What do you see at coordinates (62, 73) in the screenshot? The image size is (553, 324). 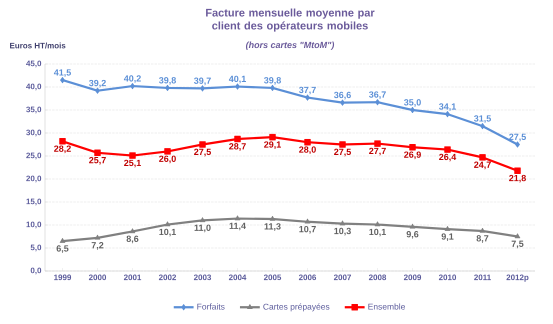 I see `data-label: 41,5` at bounding box center [62, 73].